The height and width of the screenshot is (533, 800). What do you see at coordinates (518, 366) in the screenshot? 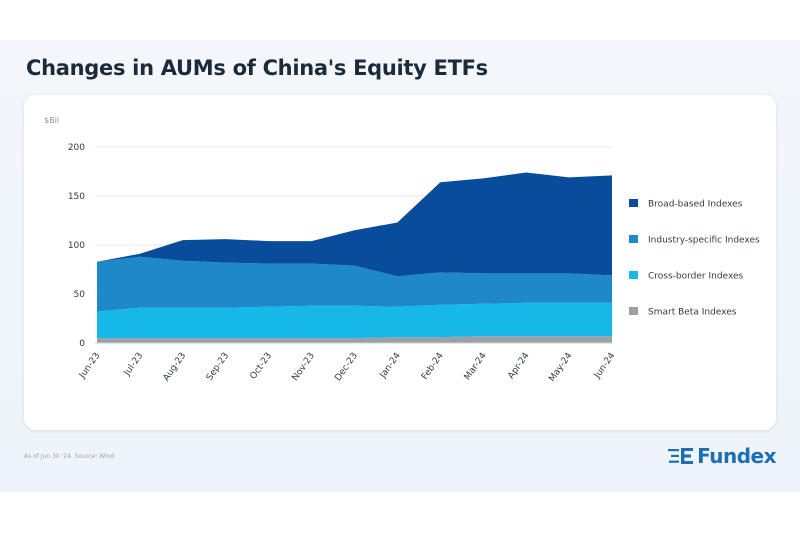
I see `x-tick-label: Apr-24` at bounding box center [518, 366].